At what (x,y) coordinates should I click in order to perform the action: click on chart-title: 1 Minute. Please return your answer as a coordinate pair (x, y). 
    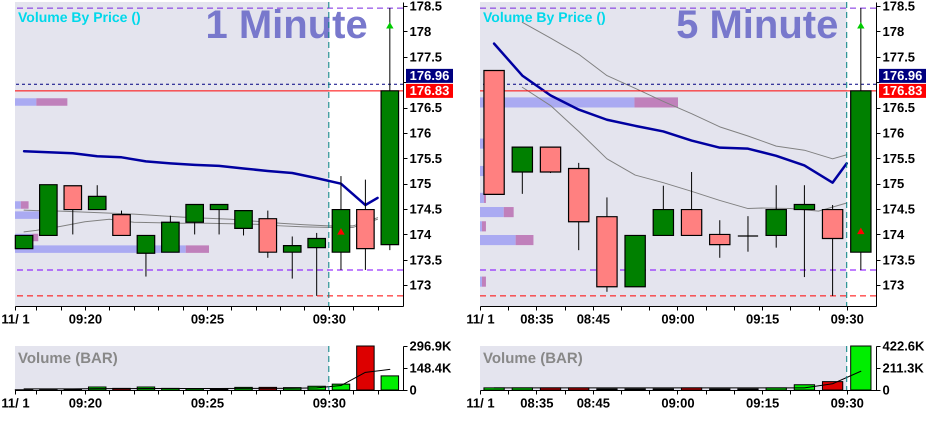
    Looking at the image, I should click on (286, 25).